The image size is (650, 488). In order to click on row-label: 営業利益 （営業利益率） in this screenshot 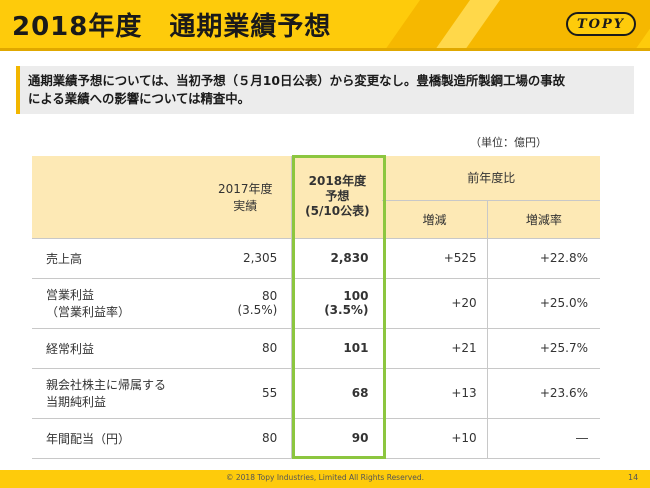, I will do `click(116, 303)`.